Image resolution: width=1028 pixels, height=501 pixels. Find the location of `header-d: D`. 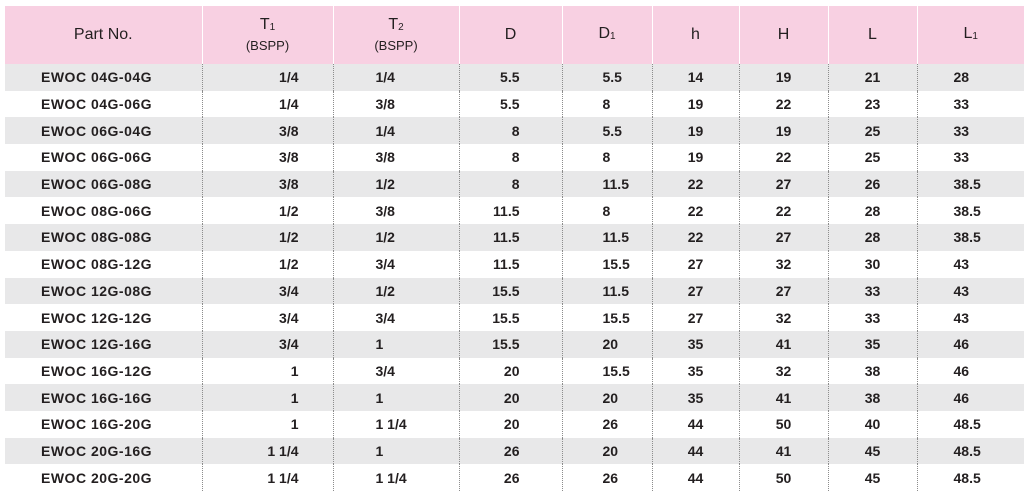

header-d: D is located at coordinates (510, 35).